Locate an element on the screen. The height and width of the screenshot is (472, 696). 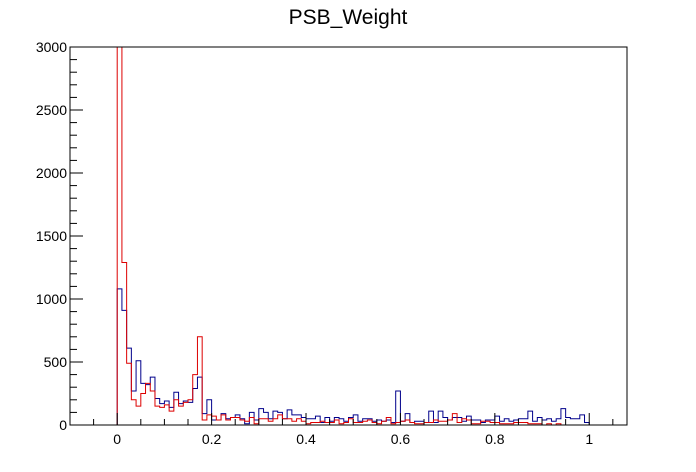
y-tick-label: 0 is located at coordinates (63, 425).